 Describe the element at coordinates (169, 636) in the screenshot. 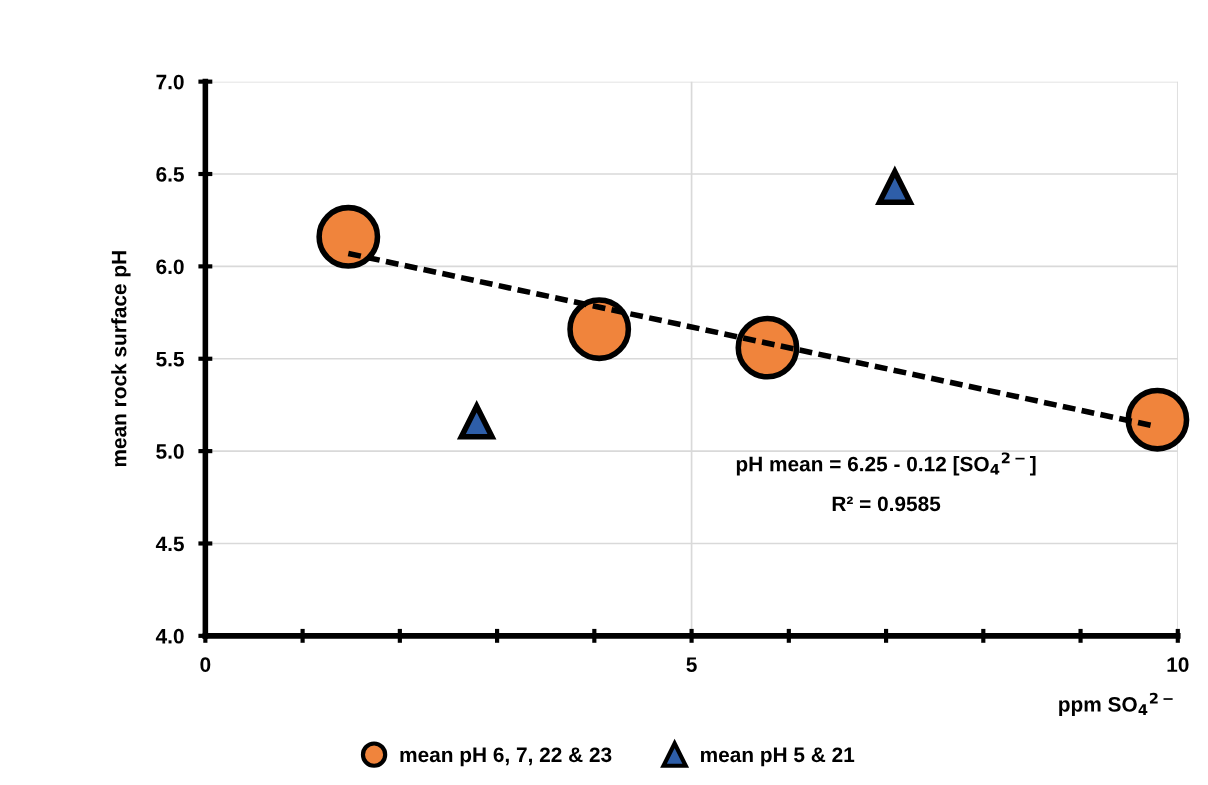

I see `y-tick-label: 4.0` at that location.